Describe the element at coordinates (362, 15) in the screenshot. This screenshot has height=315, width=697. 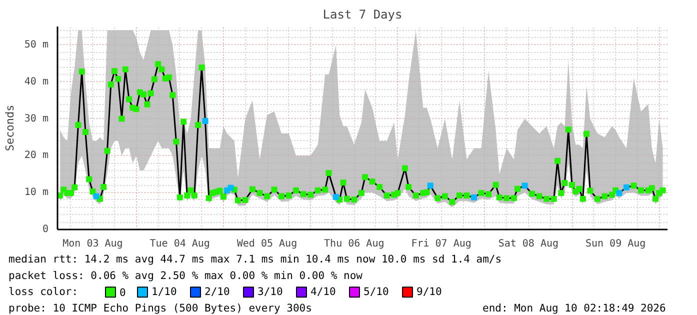
I see `chart-title: Last 7 Days` at that location.